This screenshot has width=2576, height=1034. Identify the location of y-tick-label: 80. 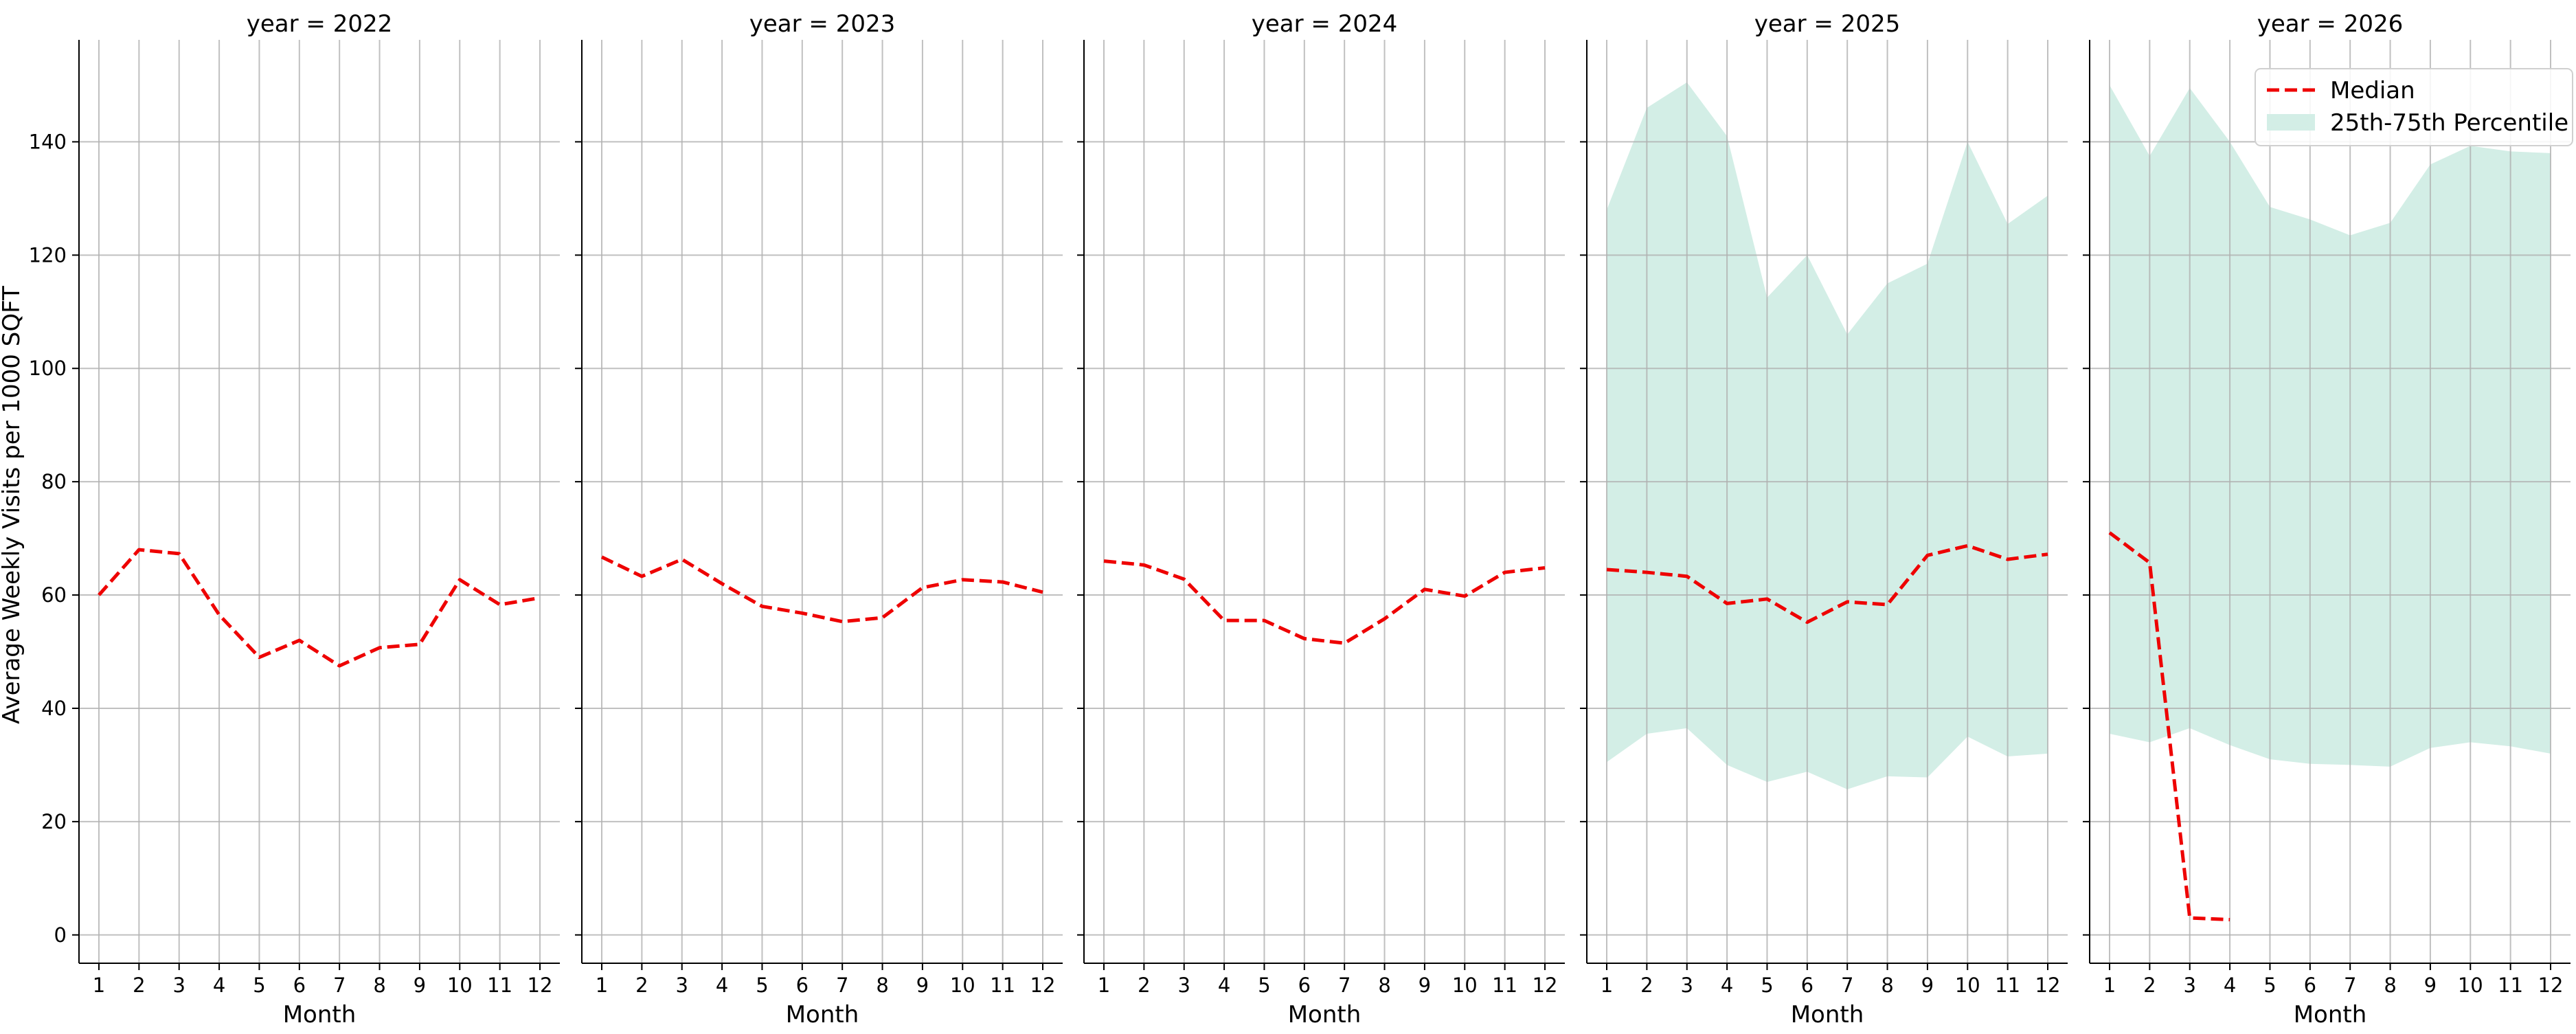
(54, 481).